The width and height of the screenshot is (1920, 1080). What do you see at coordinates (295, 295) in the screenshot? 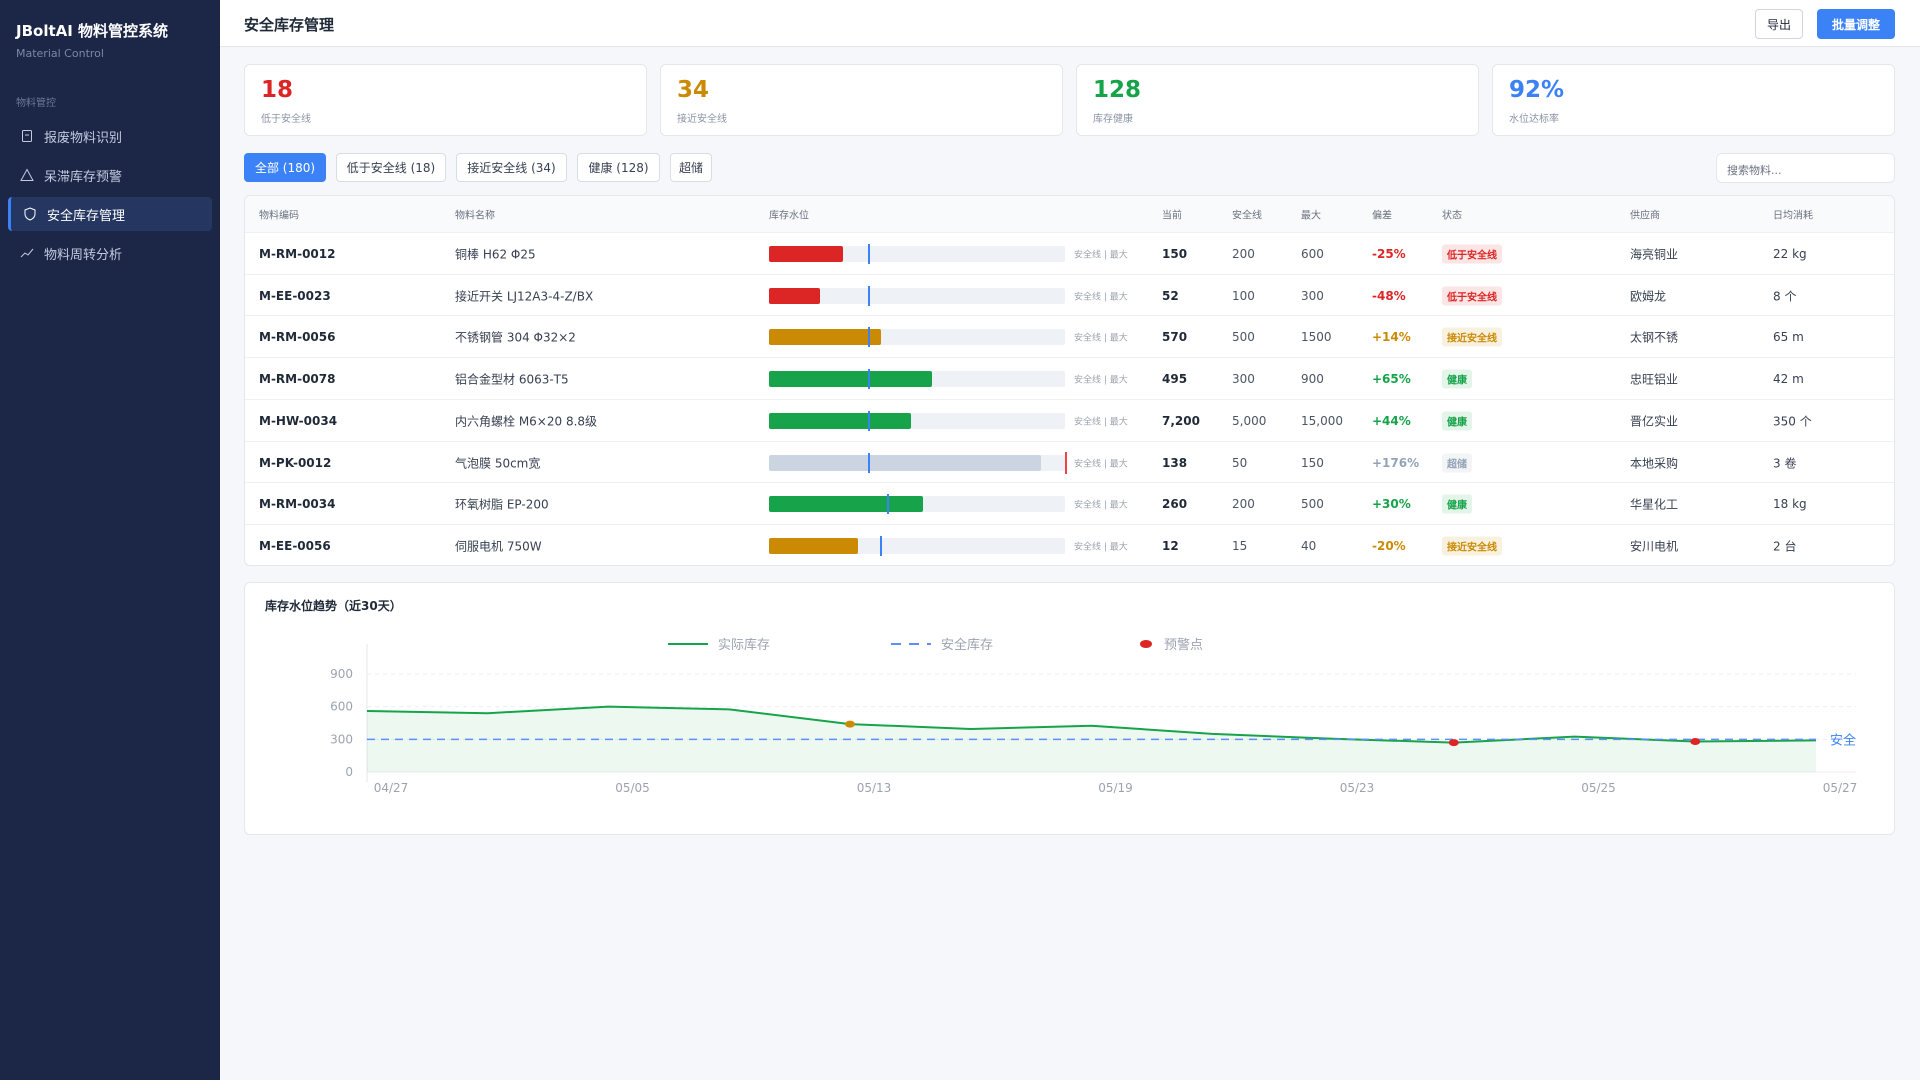
I see `material-code: M-EE-0023` at bounding box center [295, 295].